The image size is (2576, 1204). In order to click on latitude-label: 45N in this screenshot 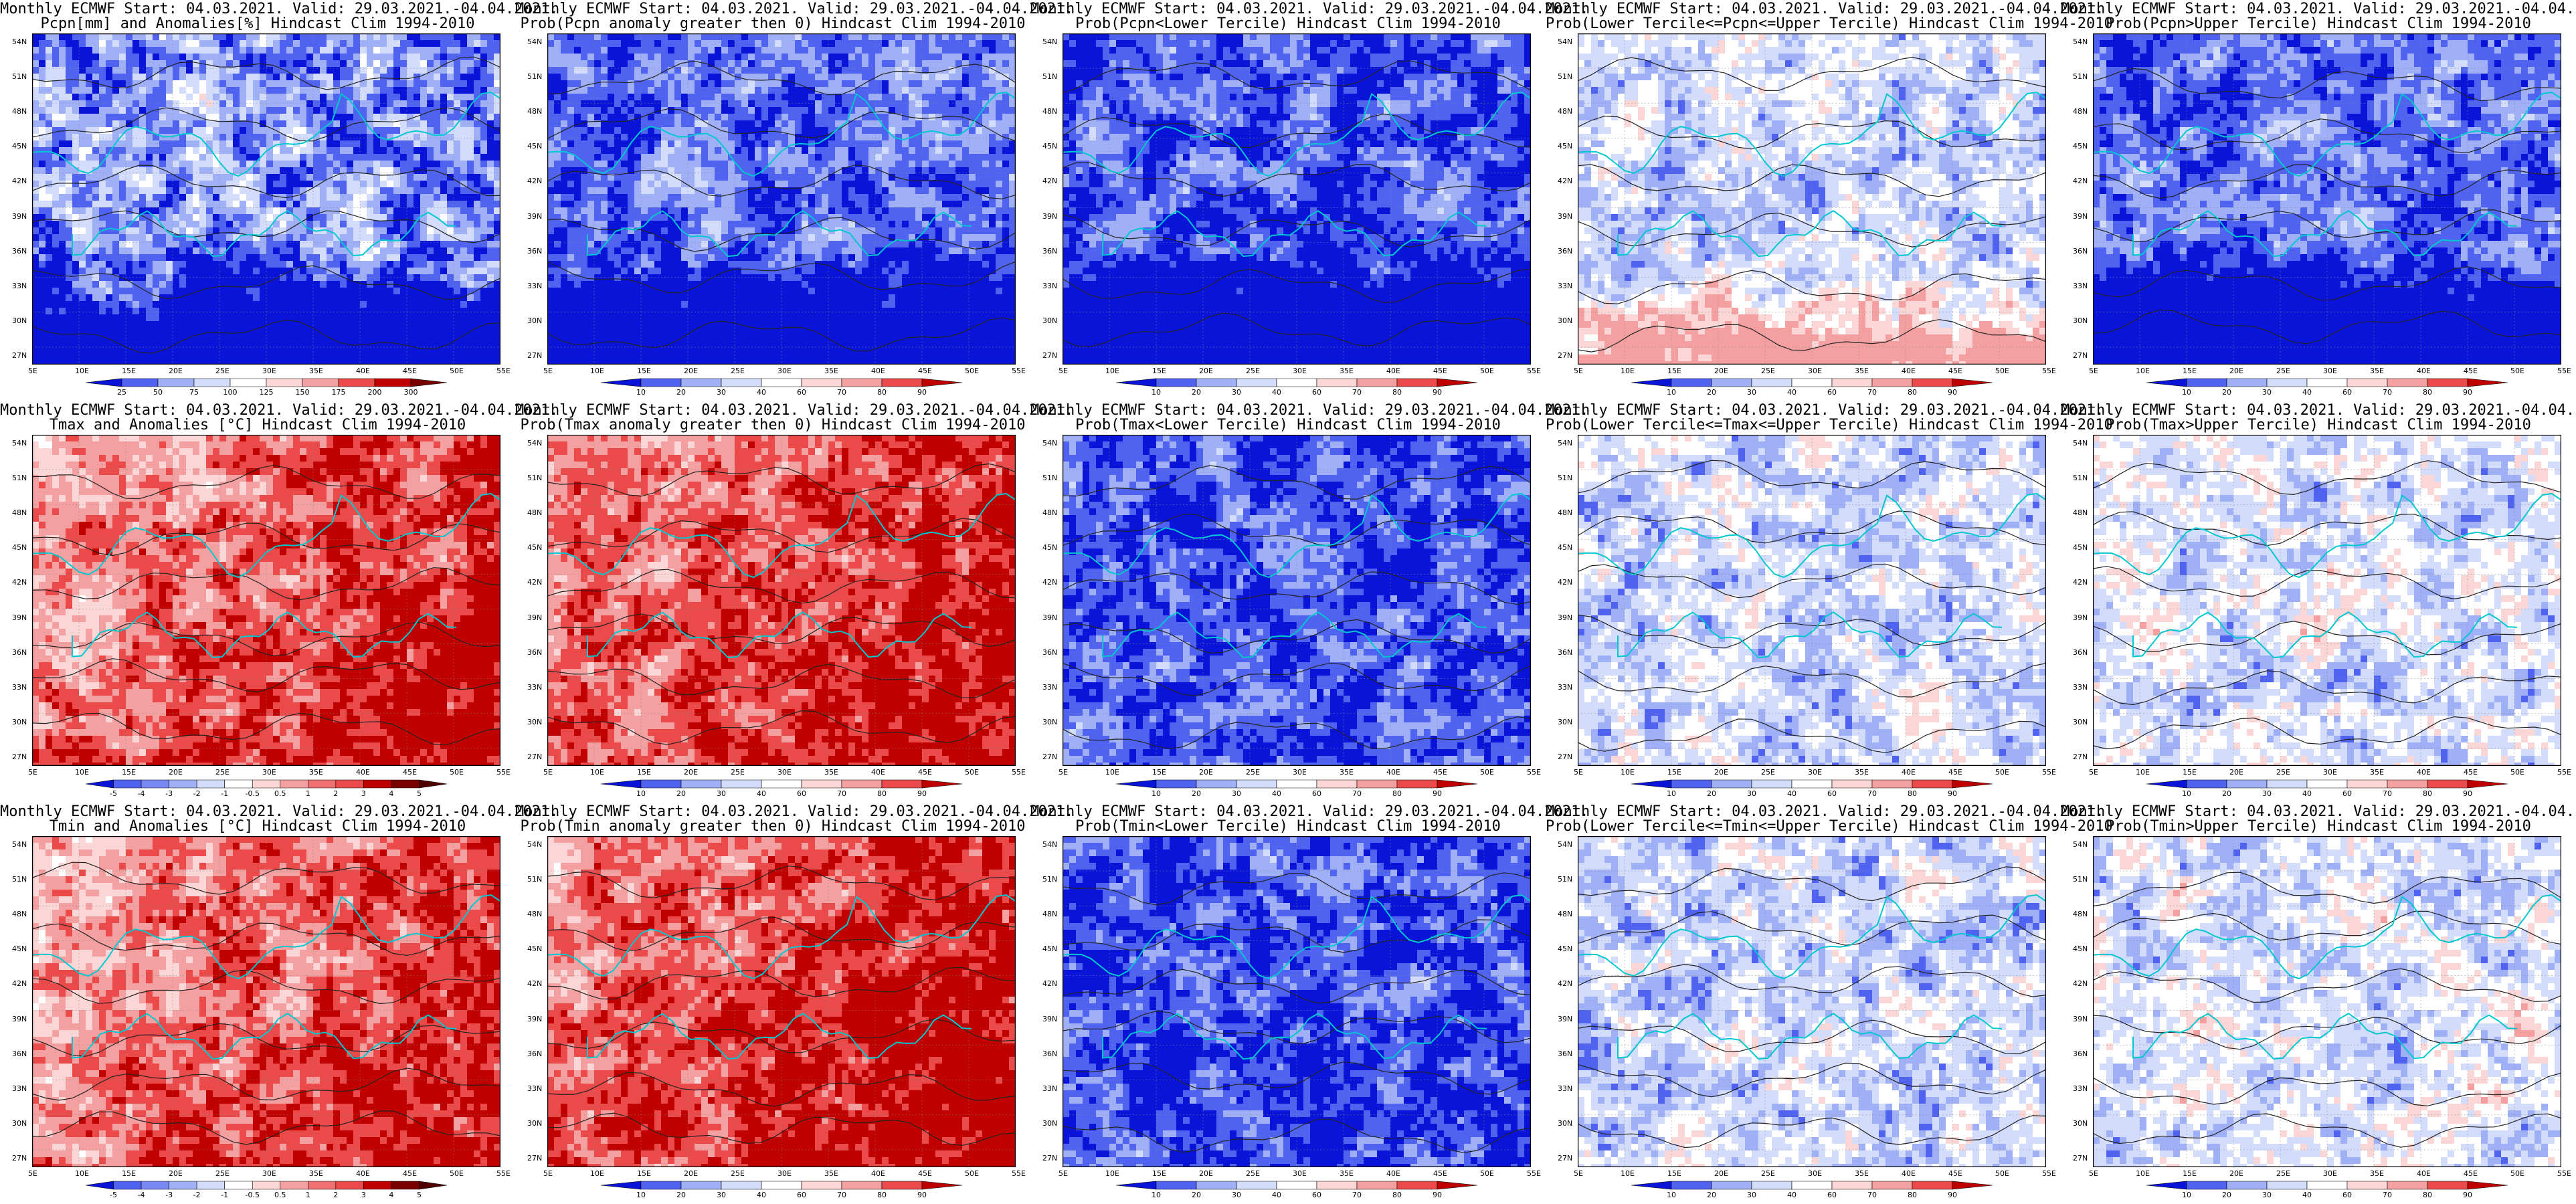, I will do `click(2080, 547)`.